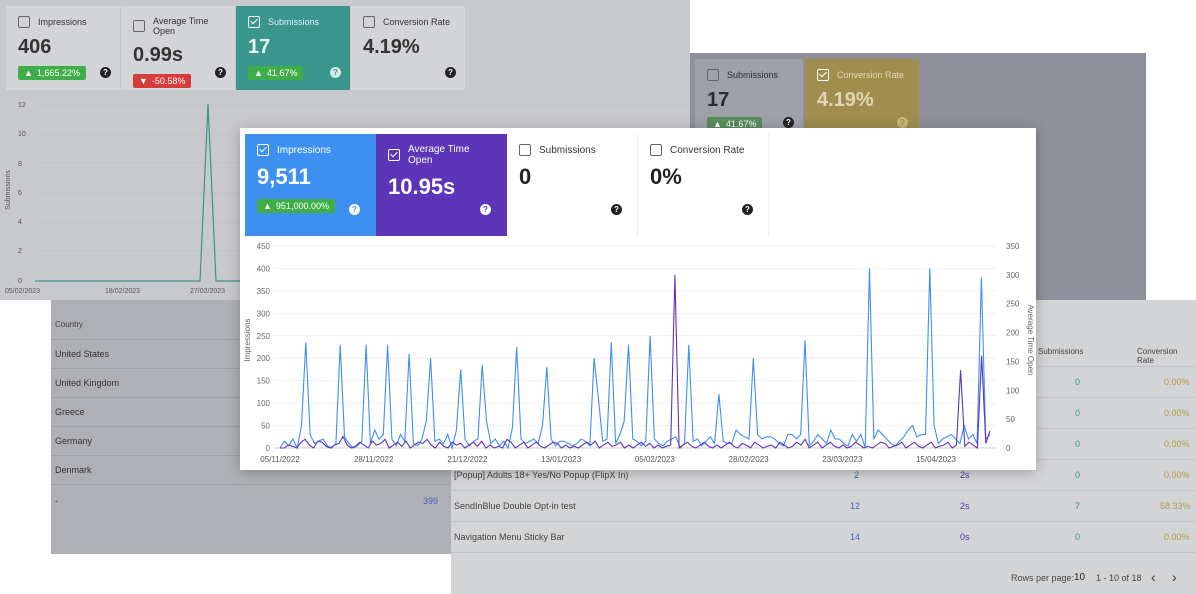 The height and width of the screenshot is (594, 1196). Describe the element at coordinates (1013, 390) in the screenshot. I see `y-right-tick: 100` at that location.